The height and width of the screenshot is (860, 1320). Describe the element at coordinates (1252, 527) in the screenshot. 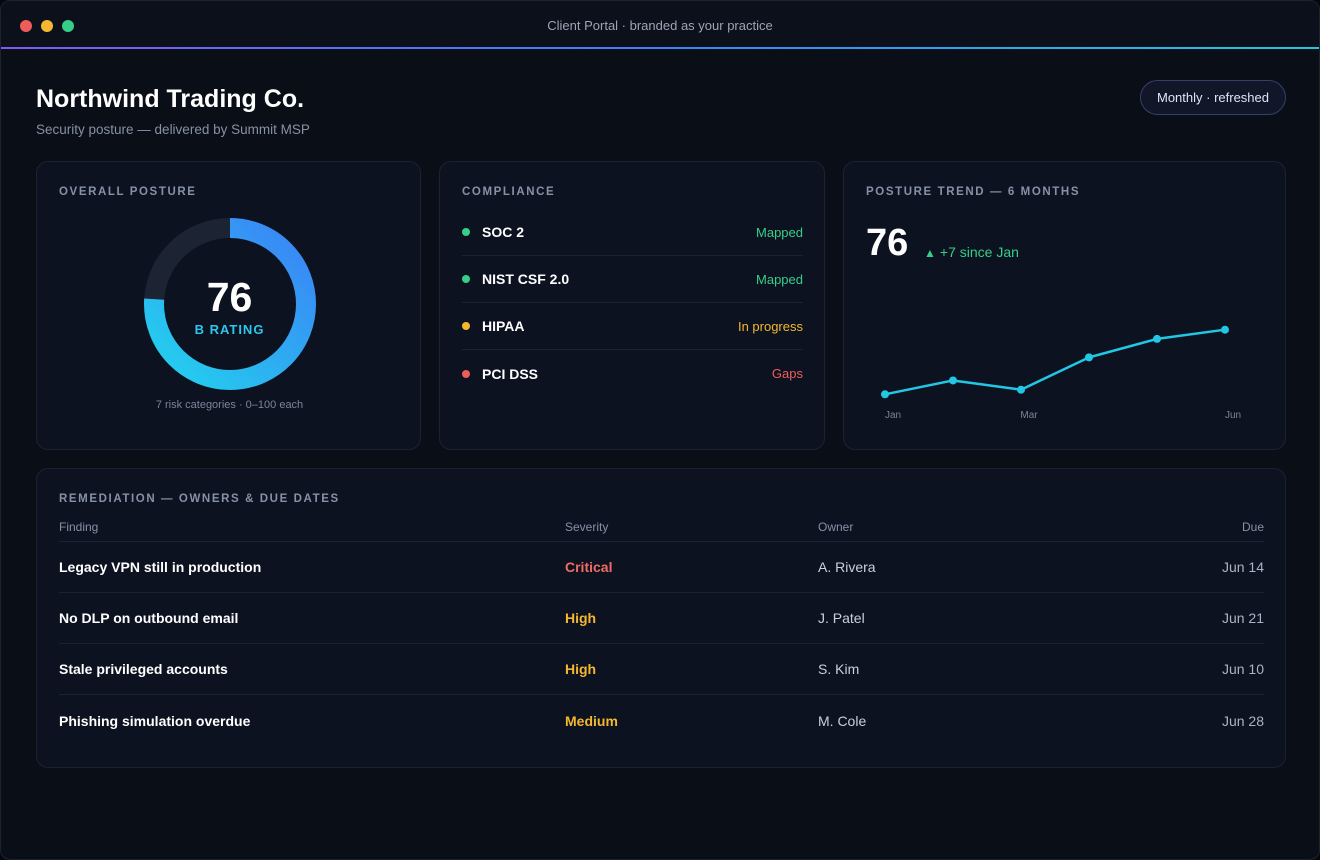

I see `column-header-due: Due` at that location.